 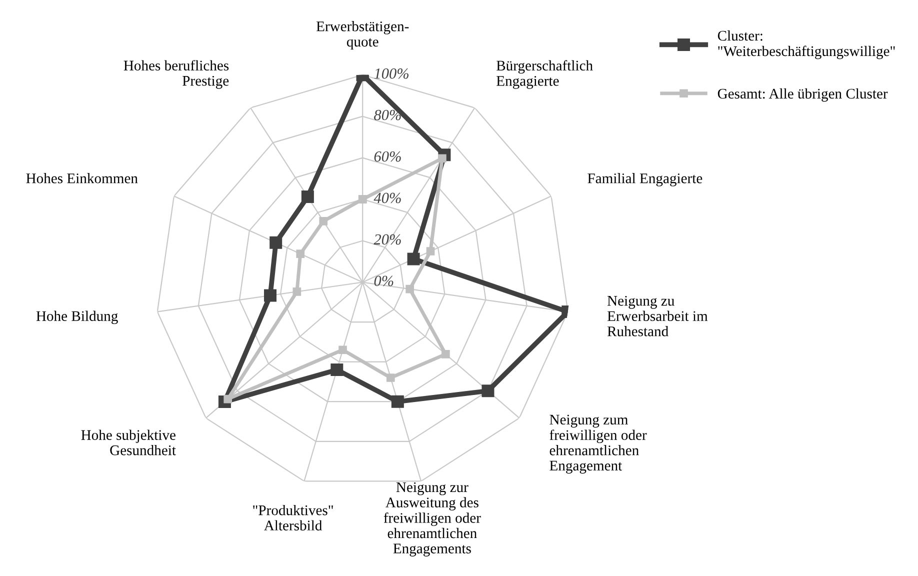 I want to click on y-tick-label: 60%, so click(x=387, y=156).